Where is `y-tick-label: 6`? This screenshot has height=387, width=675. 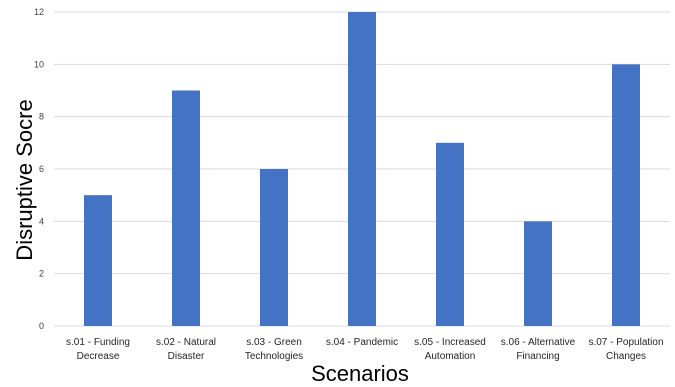 y-tick-label: 6 is located at coordinates (41, 169).